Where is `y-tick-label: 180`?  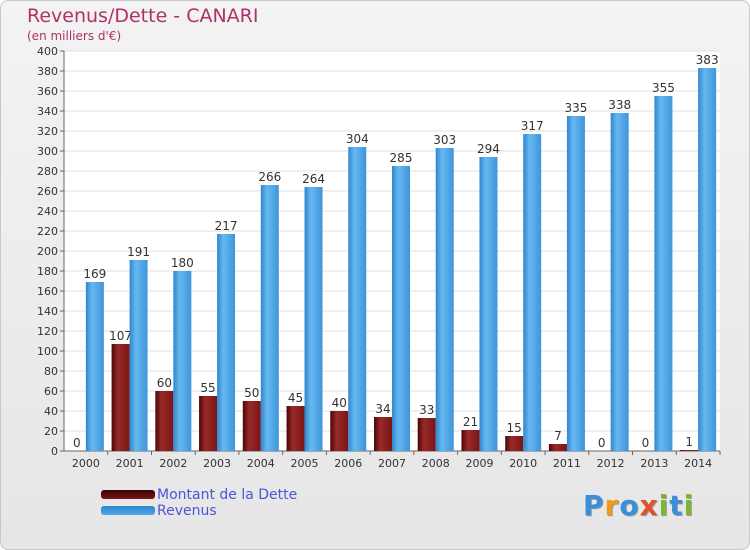 y-tick-label: 180 is located at coordinates (47, 271).